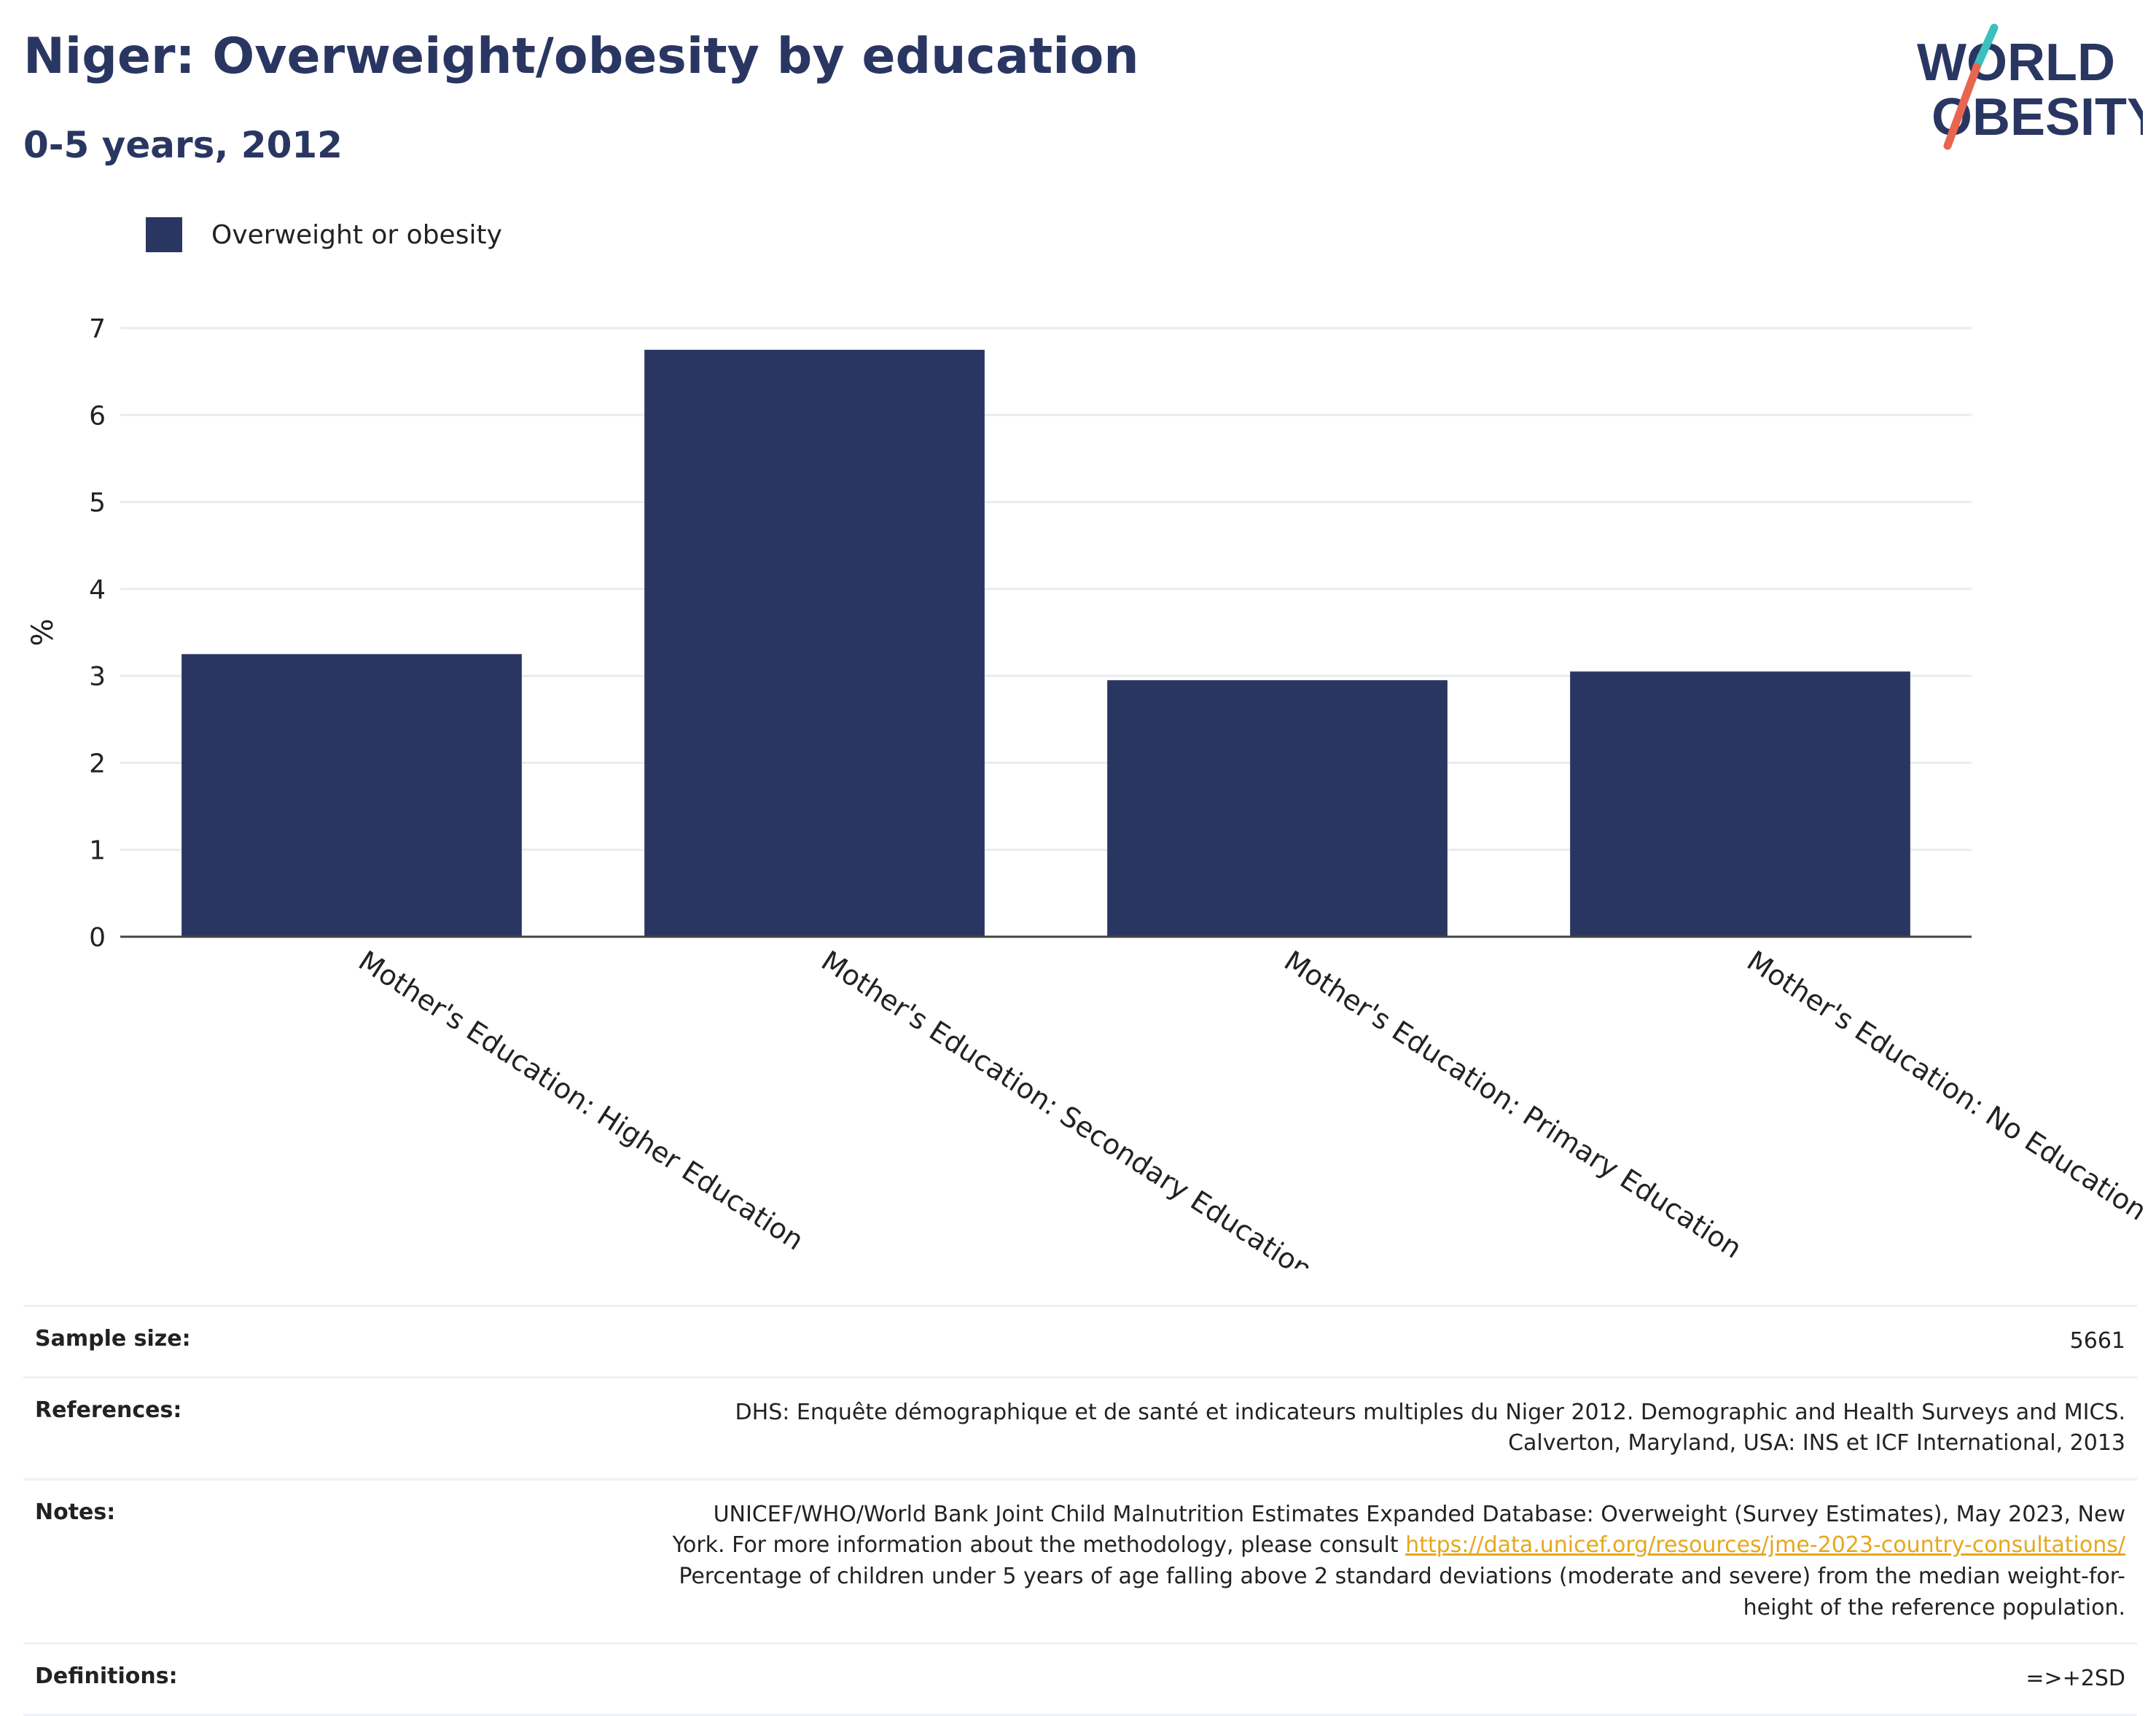 The image size is (2156, 1716). What do you see at coordinates (357, 234) in the screenshot?
I see `legend-label: Overweight or obesity` at bounding box center [357, 234].